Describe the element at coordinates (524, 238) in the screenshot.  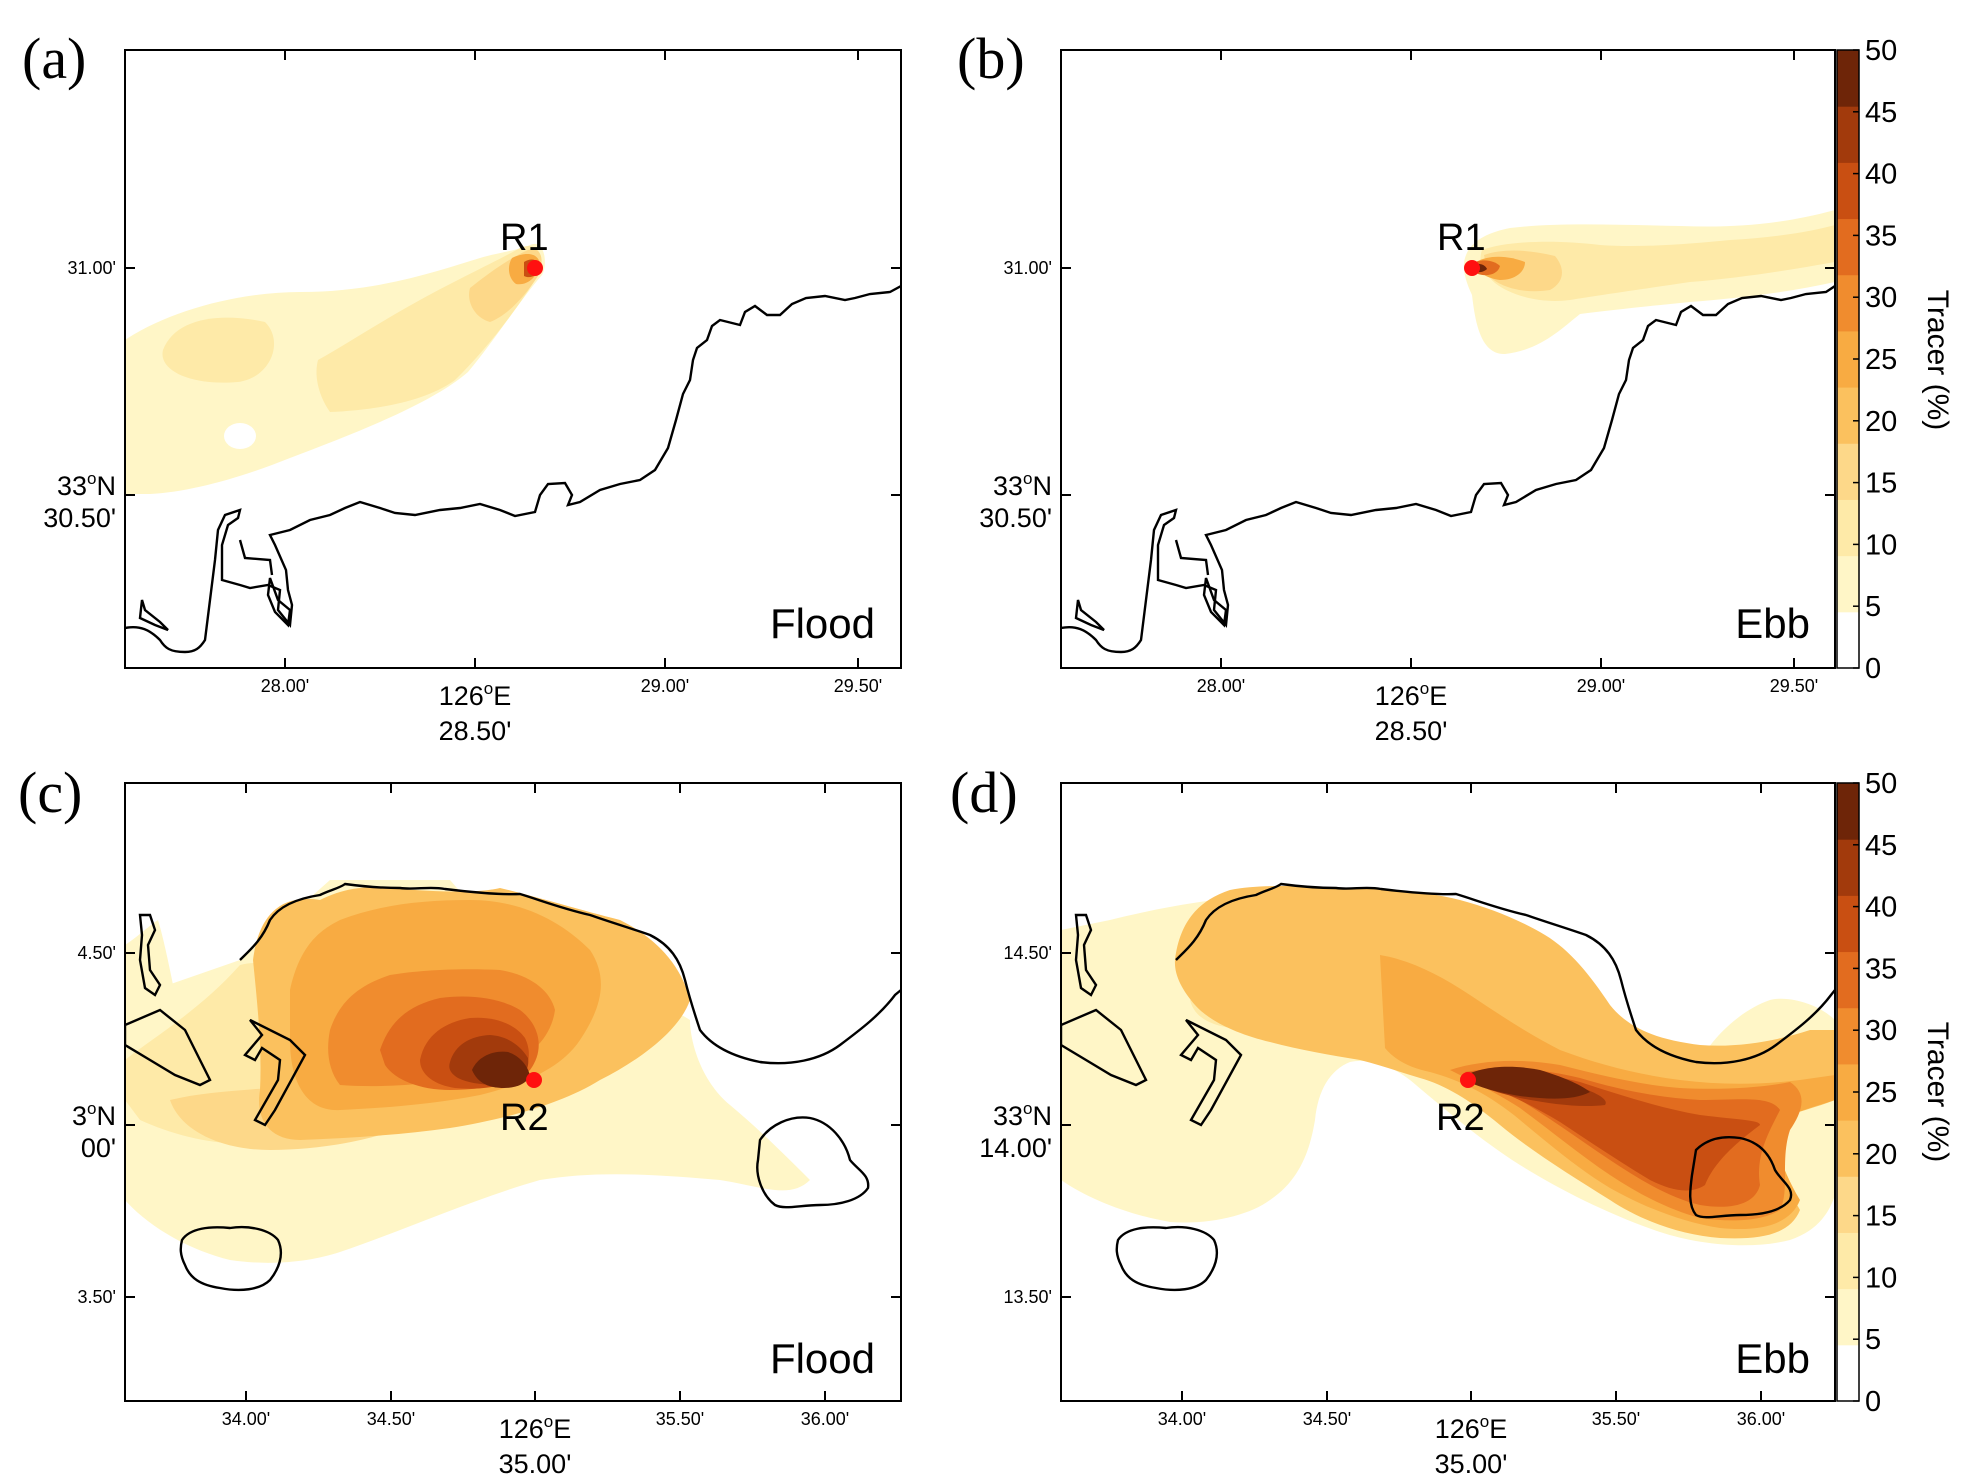
I see `station-label-a: R1` at that location.